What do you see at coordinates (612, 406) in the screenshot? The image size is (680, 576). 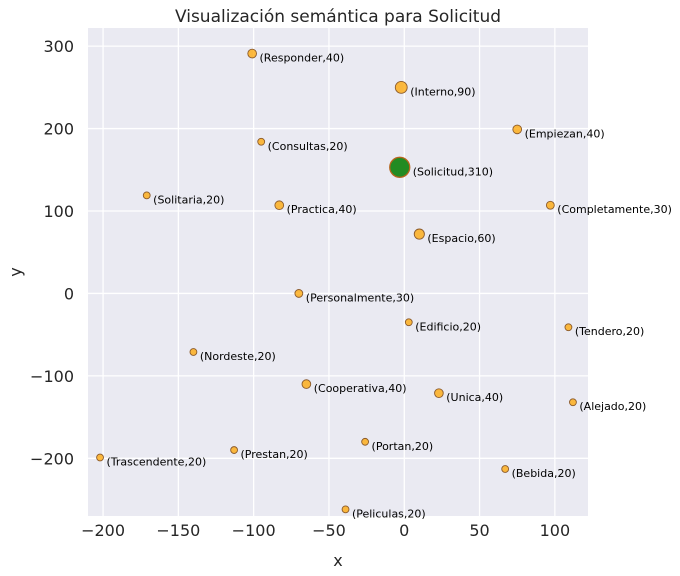 I see `point-label: (Alejado,20)` at bounding box center [612, 406].